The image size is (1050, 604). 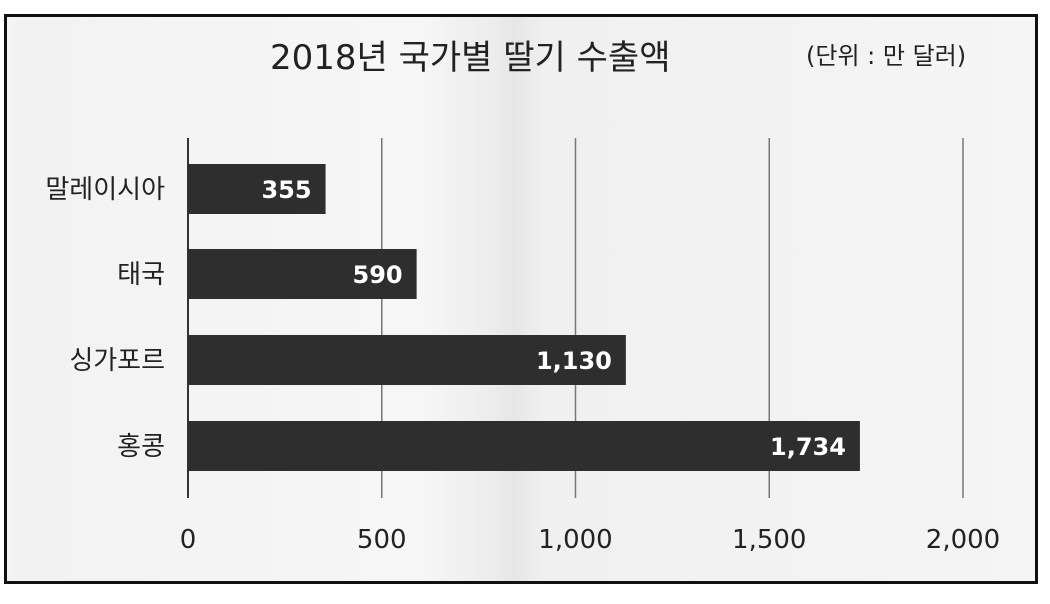 What do you see at coordinates (470, 58) in the screenshot?
I see `chart-title: 2018년 국가별 딸기 수출액` at bounding box center [470, 58].